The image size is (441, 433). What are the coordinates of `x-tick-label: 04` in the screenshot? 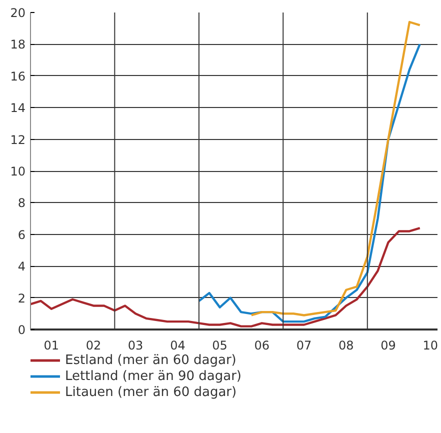 It's located at (178, 345).